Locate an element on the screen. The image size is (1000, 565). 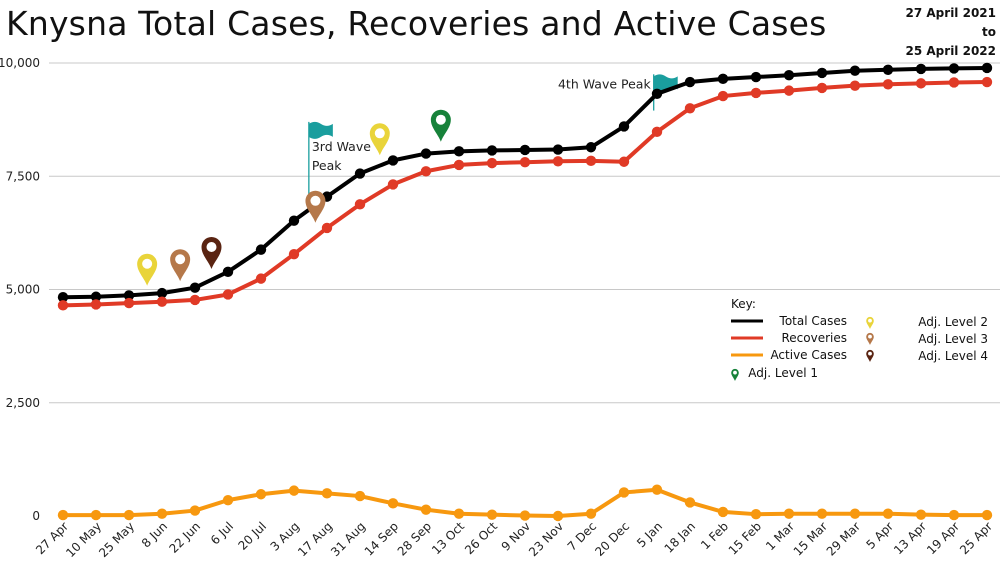
wave-peak-annotations: 3rd Wave Peak 4th Wave Peak is located at coordinates (493, 139).